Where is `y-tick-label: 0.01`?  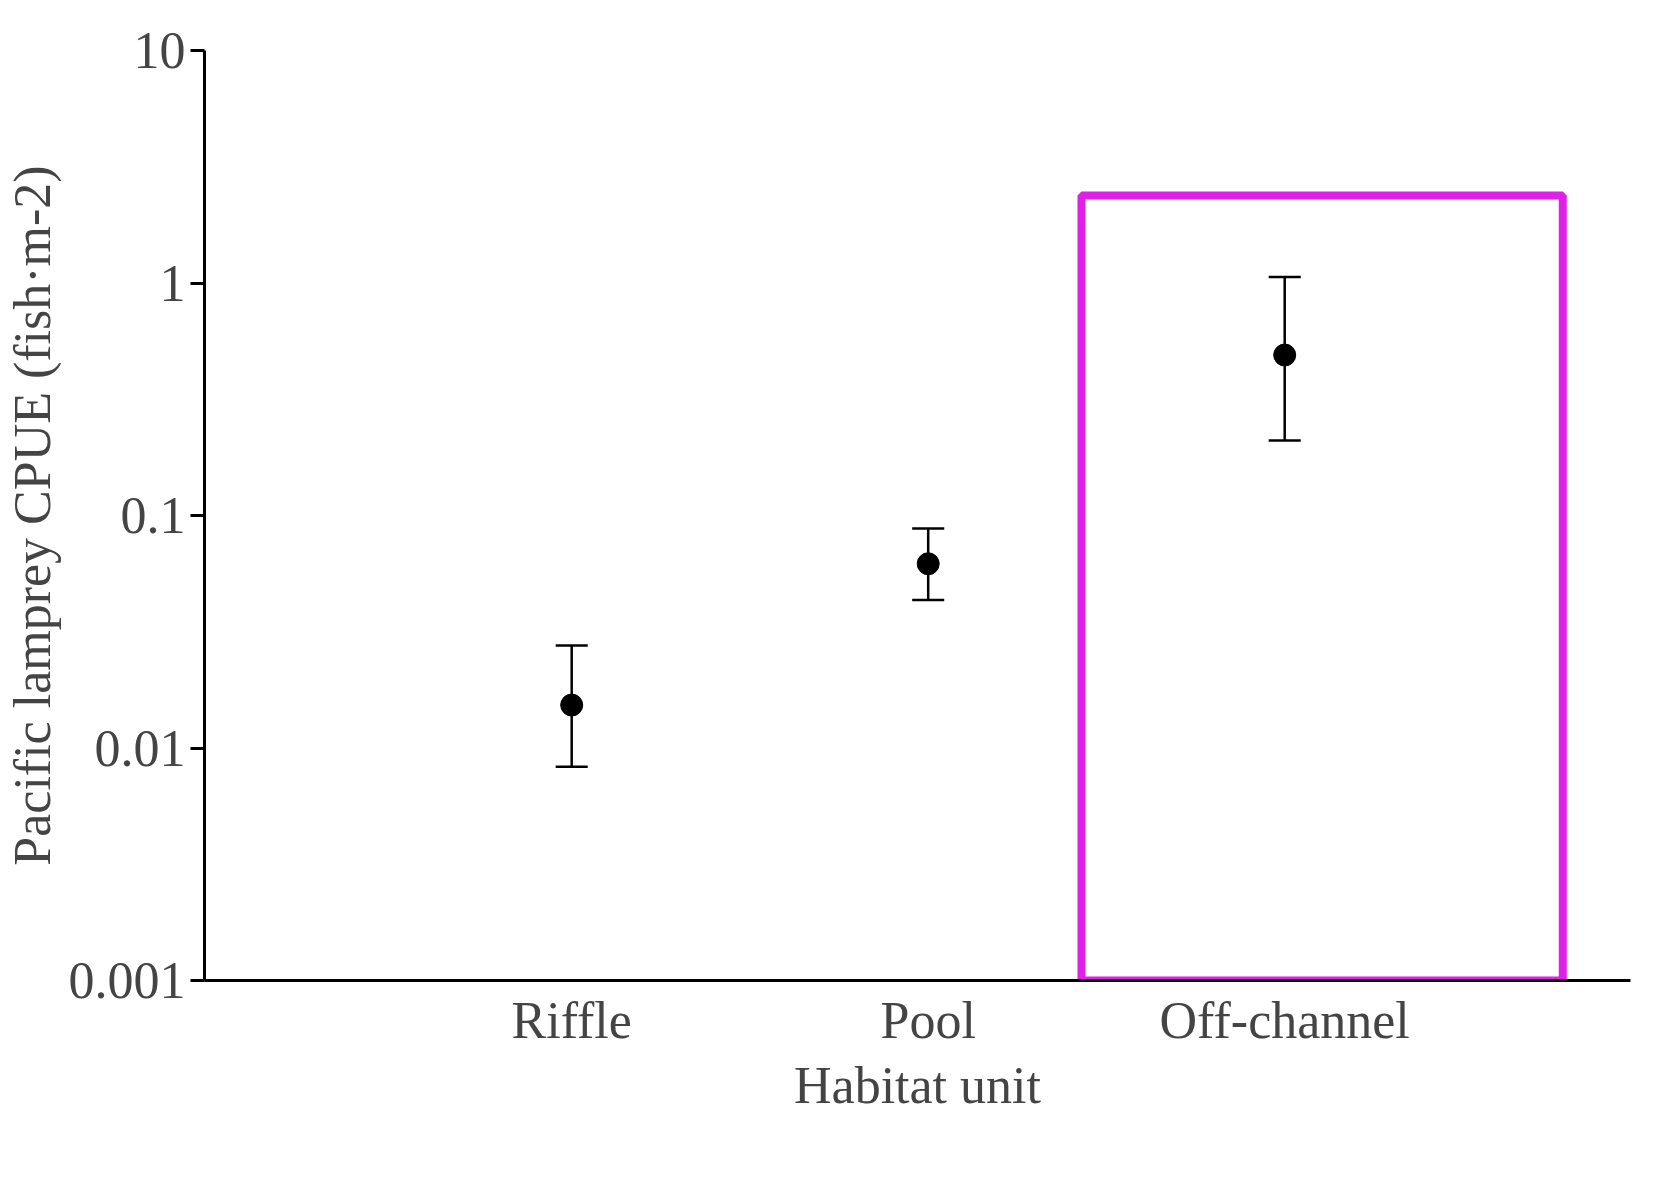
y-tick-label: 0.01 is located at coordinates (140, 748).